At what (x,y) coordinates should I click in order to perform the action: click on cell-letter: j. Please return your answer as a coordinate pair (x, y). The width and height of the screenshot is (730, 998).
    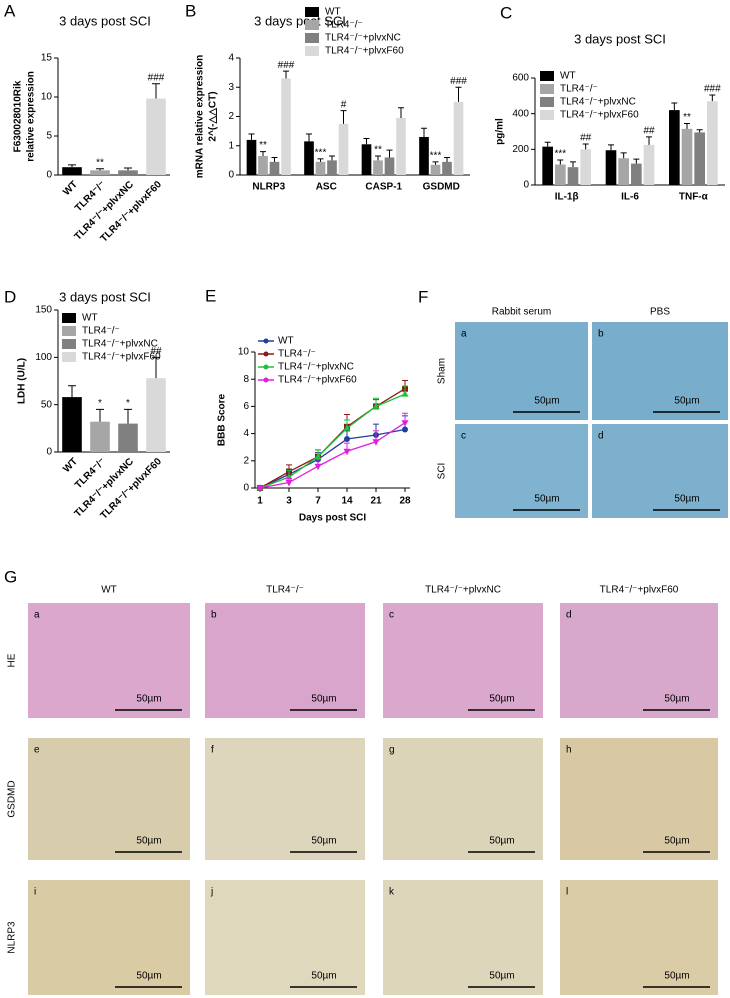
    Looking at the image, I should click on (211, 892).